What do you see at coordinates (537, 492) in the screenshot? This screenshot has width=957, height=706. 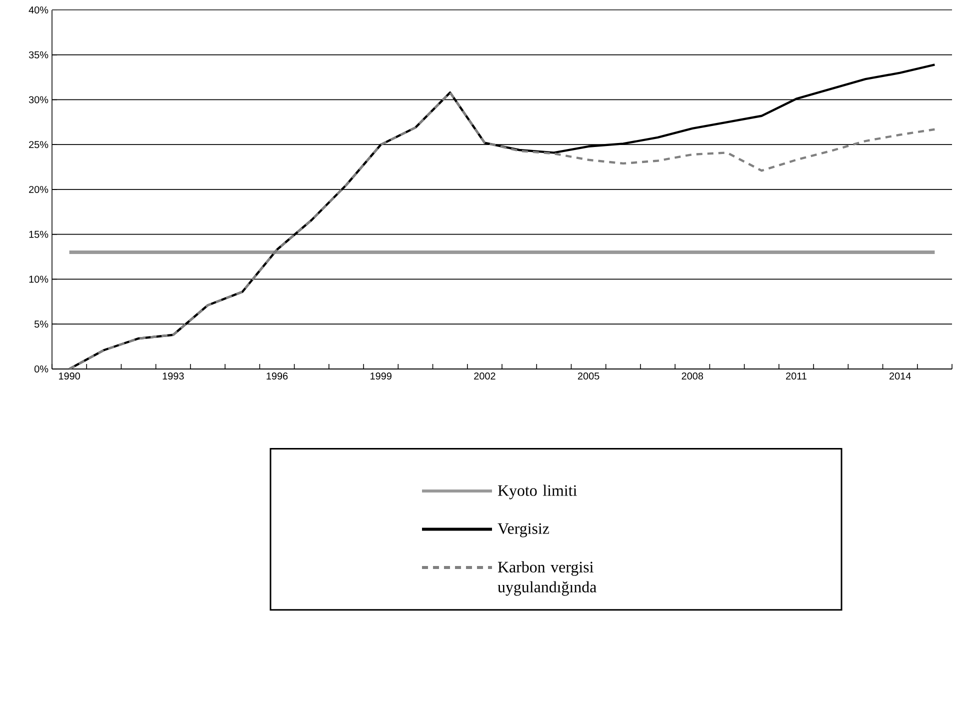 I see `legend-label: Kyoto limiti` at bounding box center [537, 492].